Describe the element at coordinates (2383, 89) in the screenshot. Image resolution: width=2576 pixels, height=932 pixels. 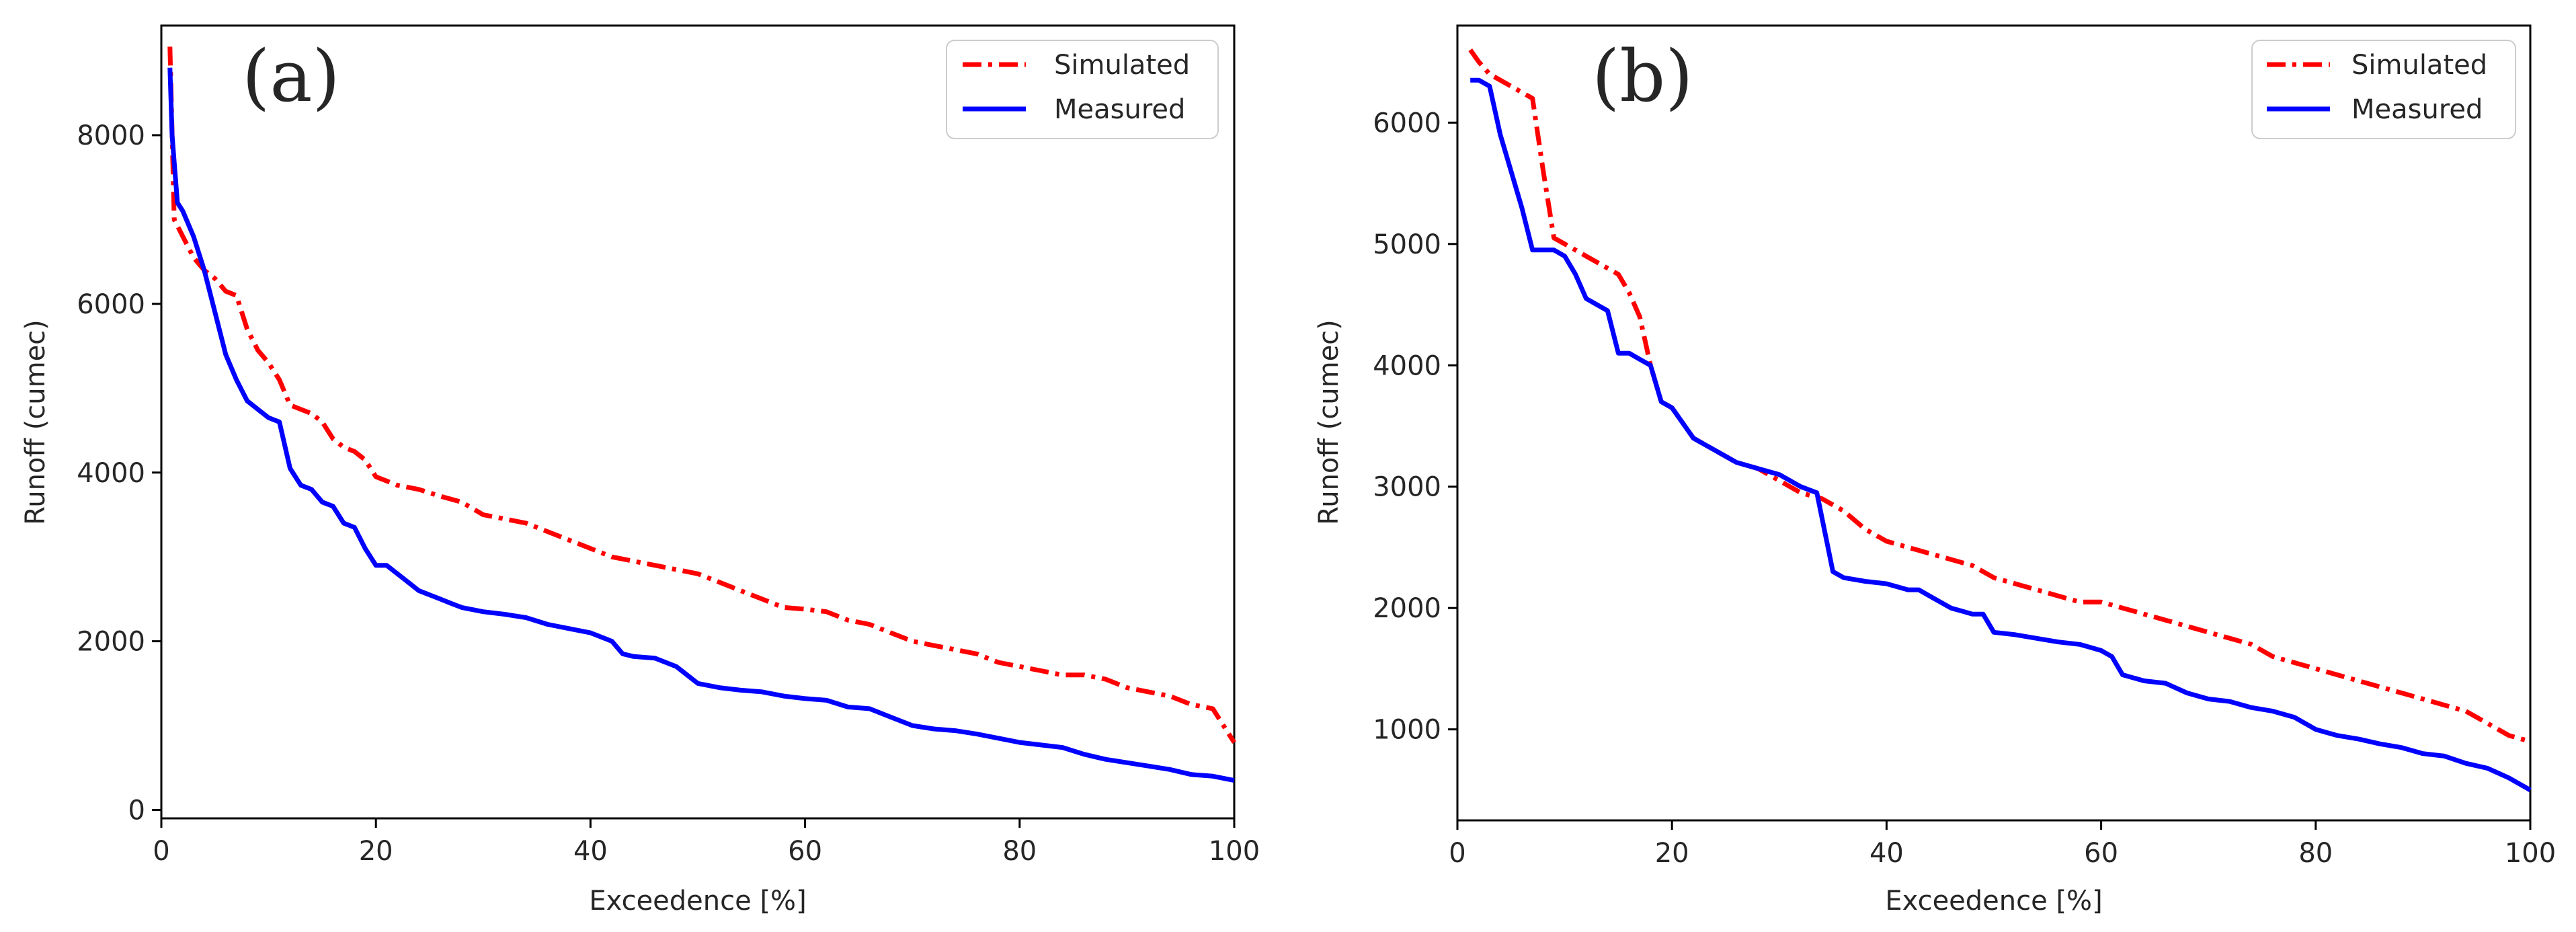
I see `legend-b: Simulated Measured` at that location.